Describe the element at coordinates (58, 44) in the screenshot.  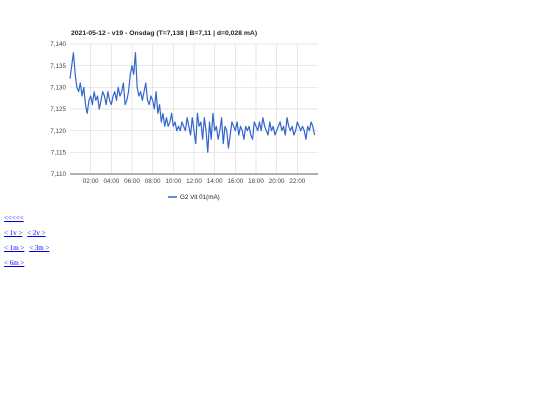
I see `y-tick-label: 7,140` at that location.